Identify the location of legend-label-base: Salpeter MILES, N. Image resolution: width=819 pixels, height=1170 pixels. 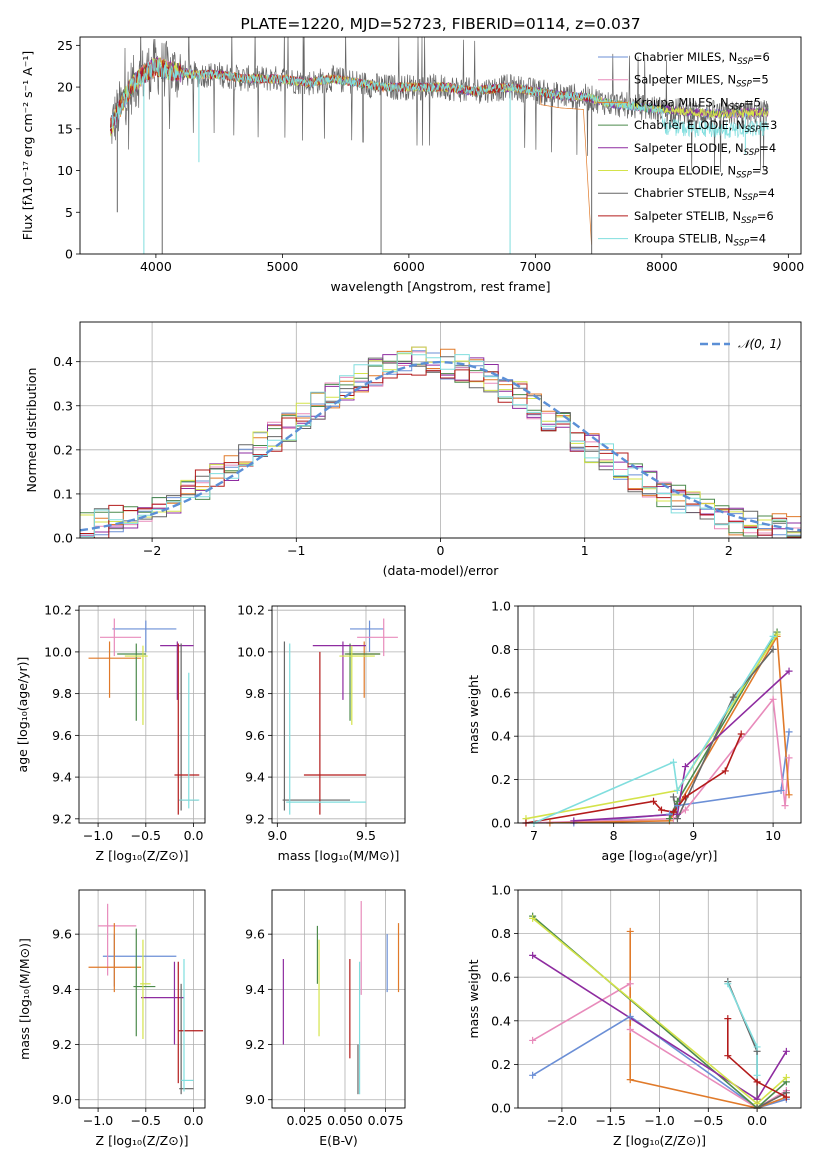
(685, 80).